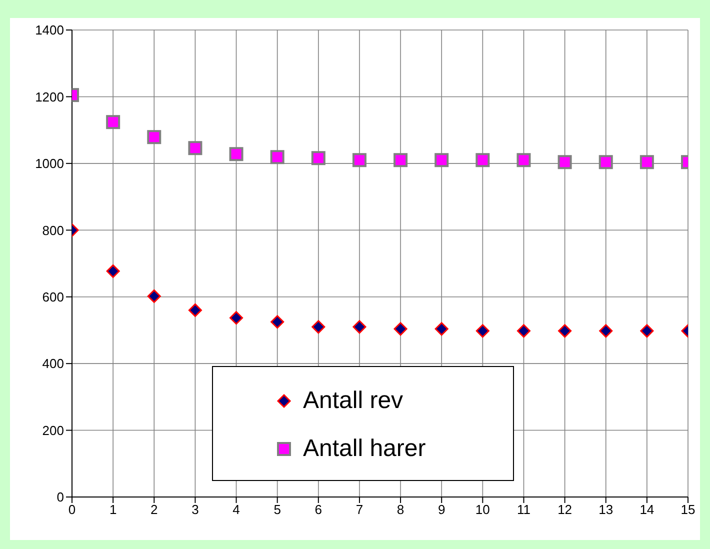  Describe the element at coordinates (400, 510) in the screenshot. I see `x-tick-label: 8` at that location.